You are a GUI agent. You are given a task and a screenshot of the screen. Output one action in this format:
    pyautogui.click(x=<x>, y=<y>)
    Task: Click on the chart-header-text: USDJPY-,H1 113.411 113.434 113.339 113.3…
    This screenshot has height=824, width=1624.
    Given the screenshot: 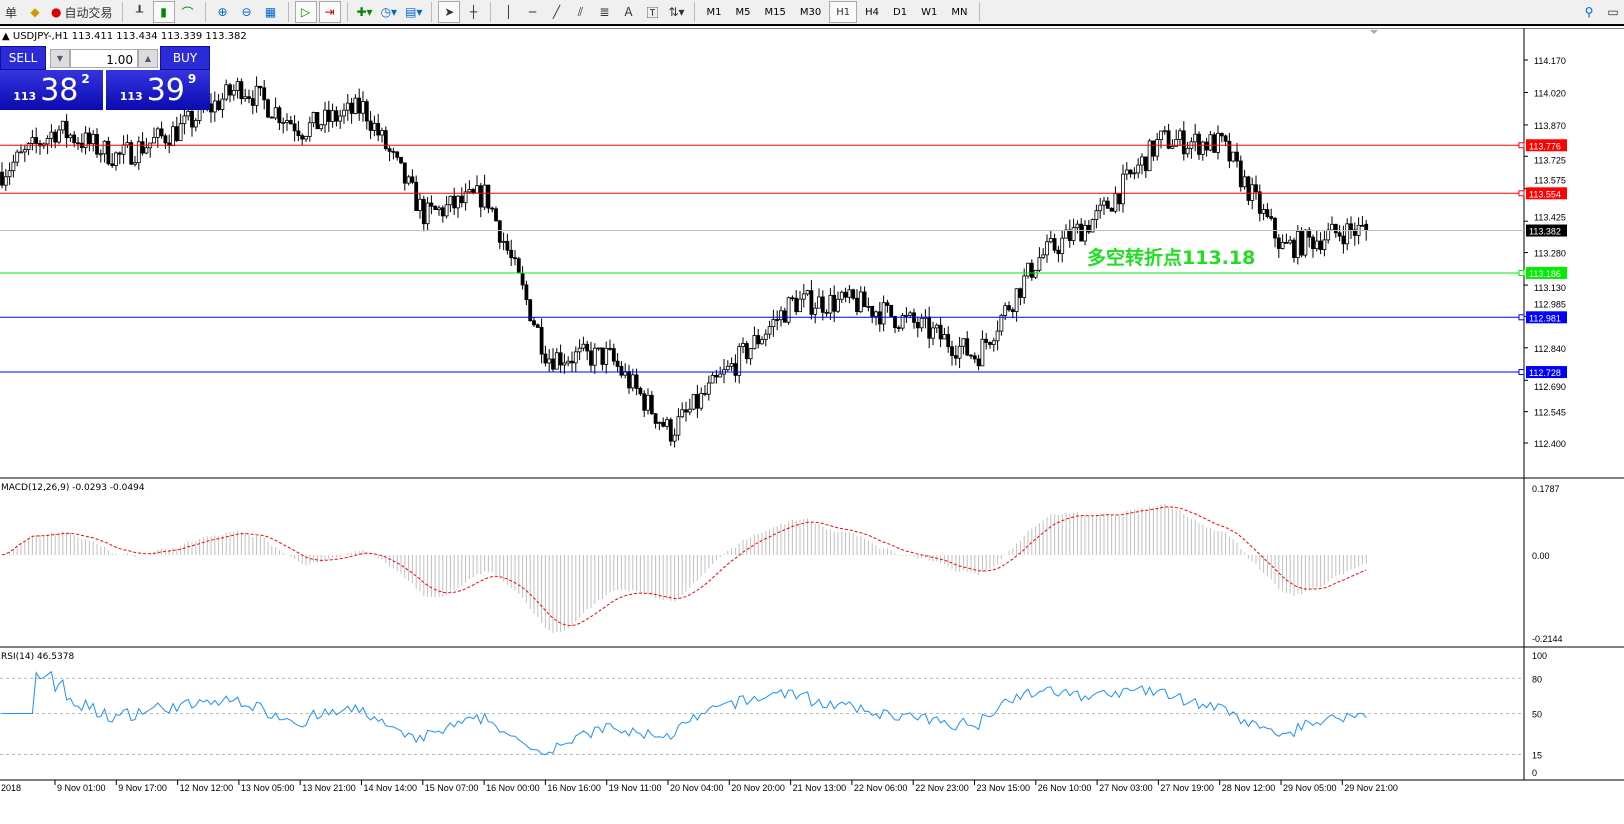 What is the action you would take?
    pyautogui.click(x=129, y=36)
    